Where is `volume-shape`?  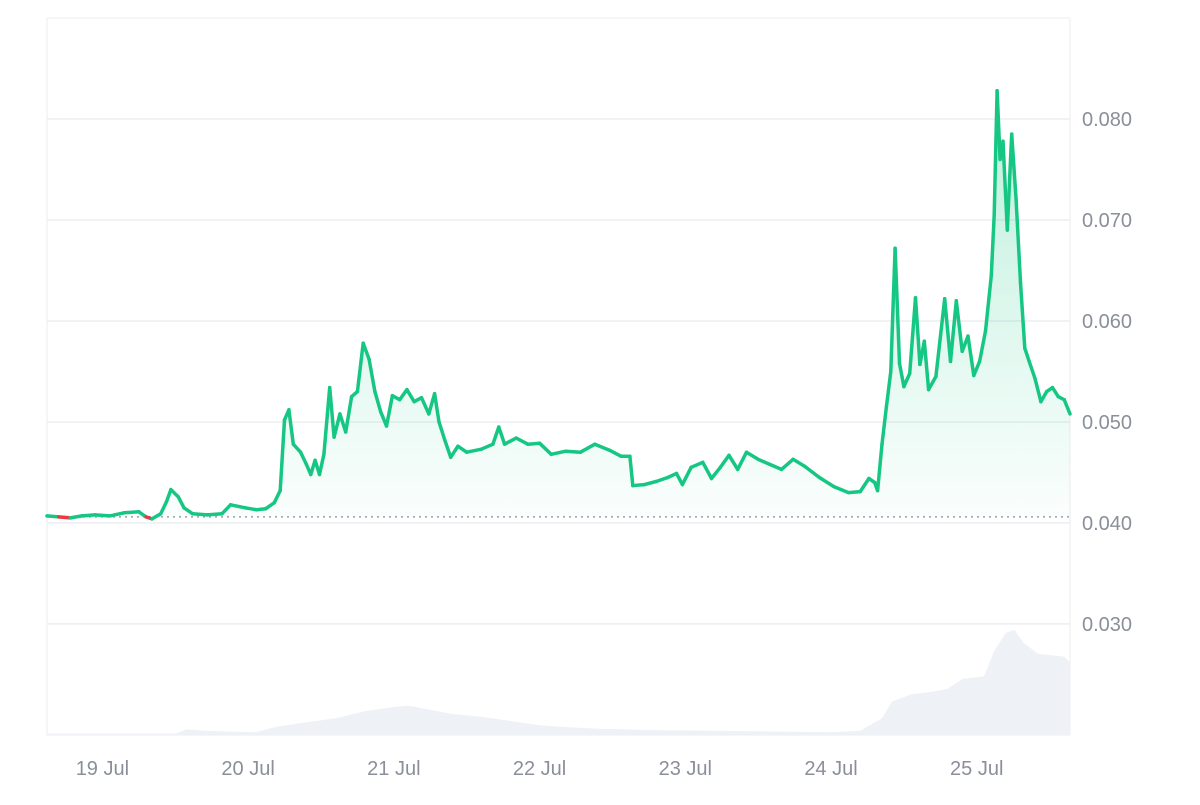
volume-shape is located at coordinates (558, 682).